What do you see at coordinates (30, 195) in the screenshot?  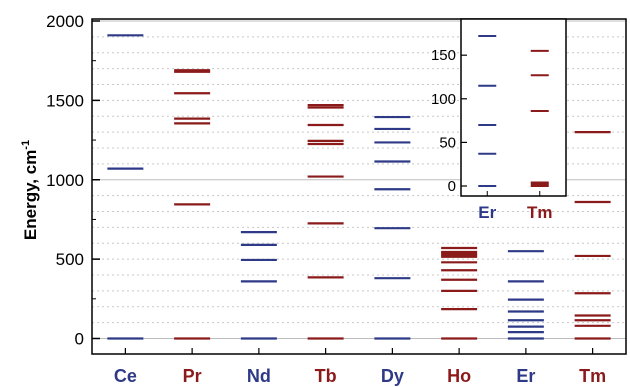 I see `y-axis-label-text: Energy, cm` at bounding box center [30, 195].